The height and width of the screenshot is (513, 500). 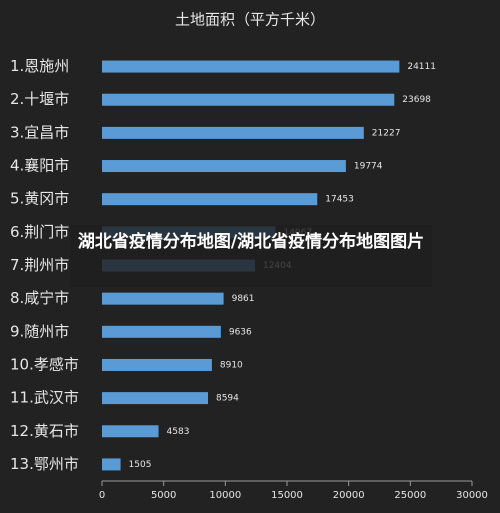 I want to click on y-tick-label: 2.十堰市, so click(x=39, y=99).